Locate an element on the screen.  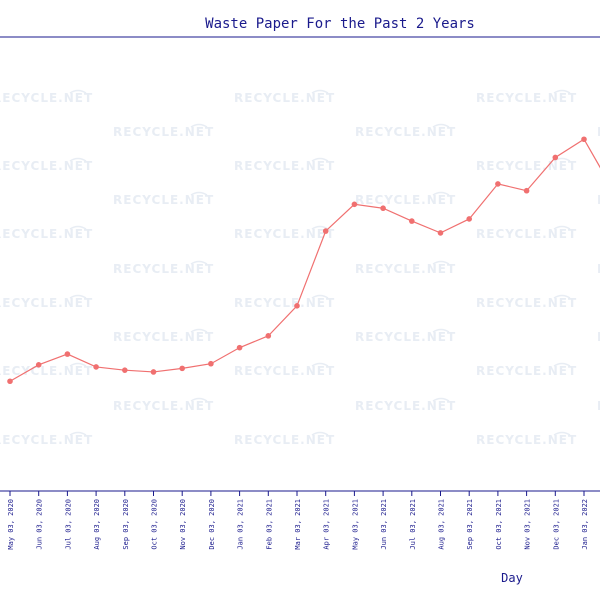
x-axis-label: Day is located at coordinates (512, 578).